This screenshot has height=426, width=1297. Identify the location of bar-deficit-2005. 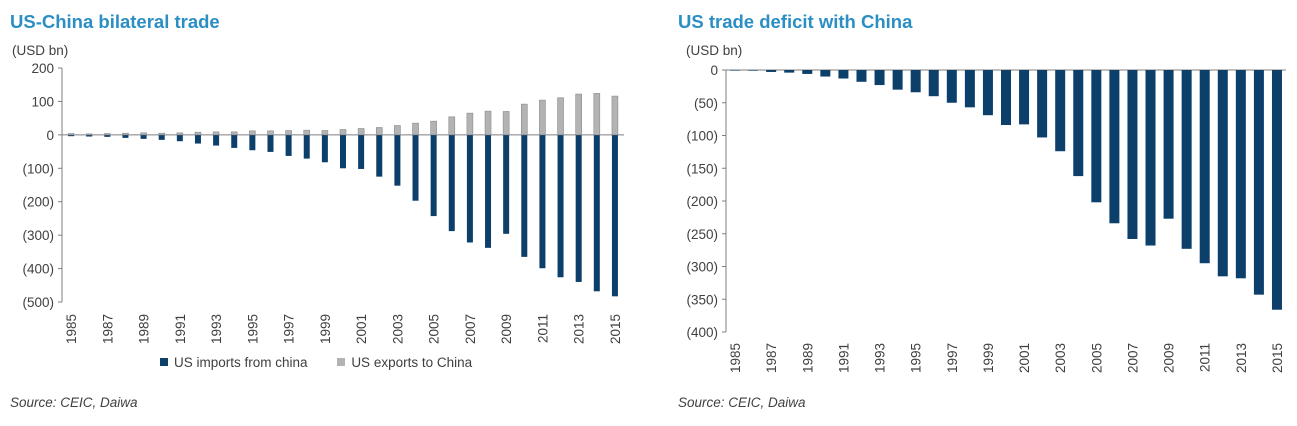
(1096, 136).